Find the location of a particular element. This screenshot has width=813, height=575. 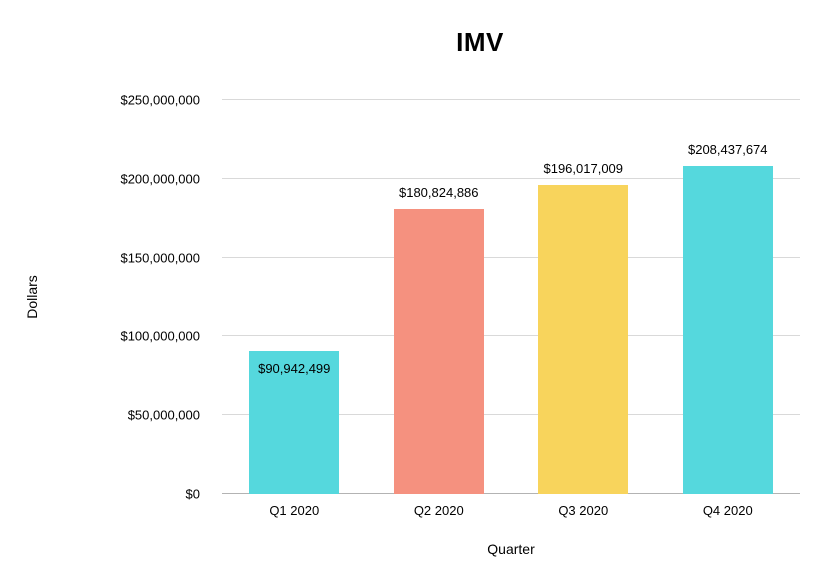

x-axis-ticks: Q1 2020 Q2 2020 Q3 2020 Q4 2020 is located at coordinates (511, 510).